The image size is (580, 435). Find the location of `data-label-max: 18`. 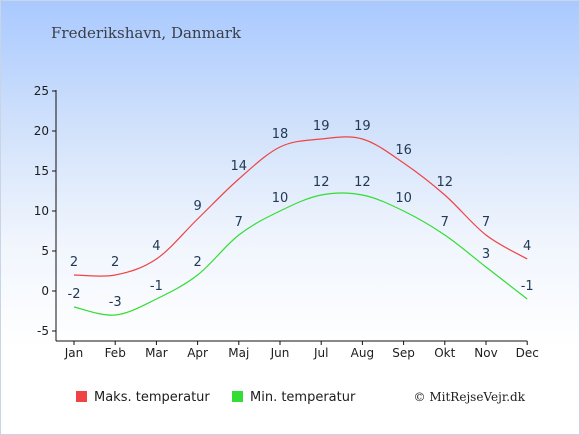

data-label-max: 18 is located at coordinates (280, 134).